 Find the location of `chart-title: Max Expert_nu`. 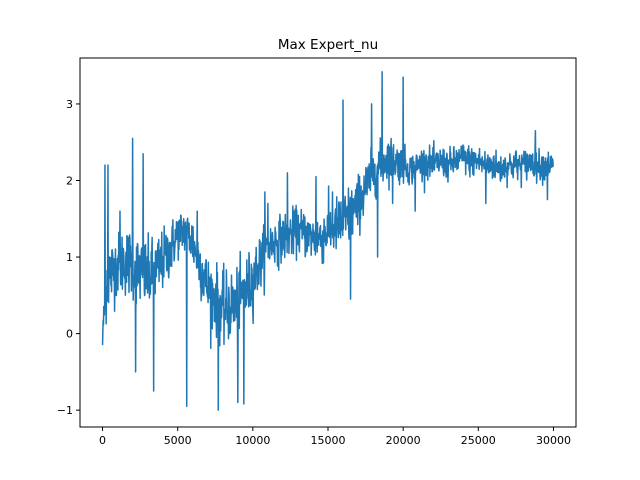

chart-title: Max Expert_nu is located at coordinates (328, 45).